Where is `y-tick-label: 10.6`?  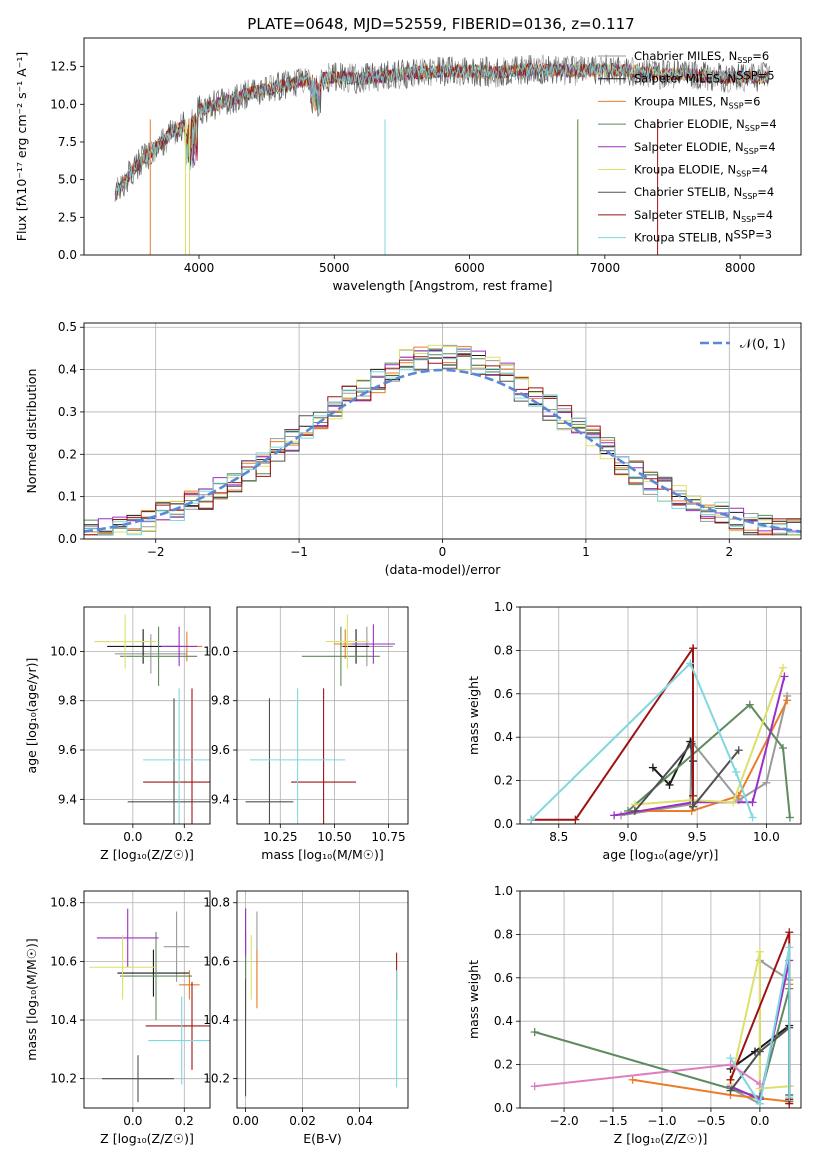
y-tick-label: 10.6 is located at coordinates (63, 961).